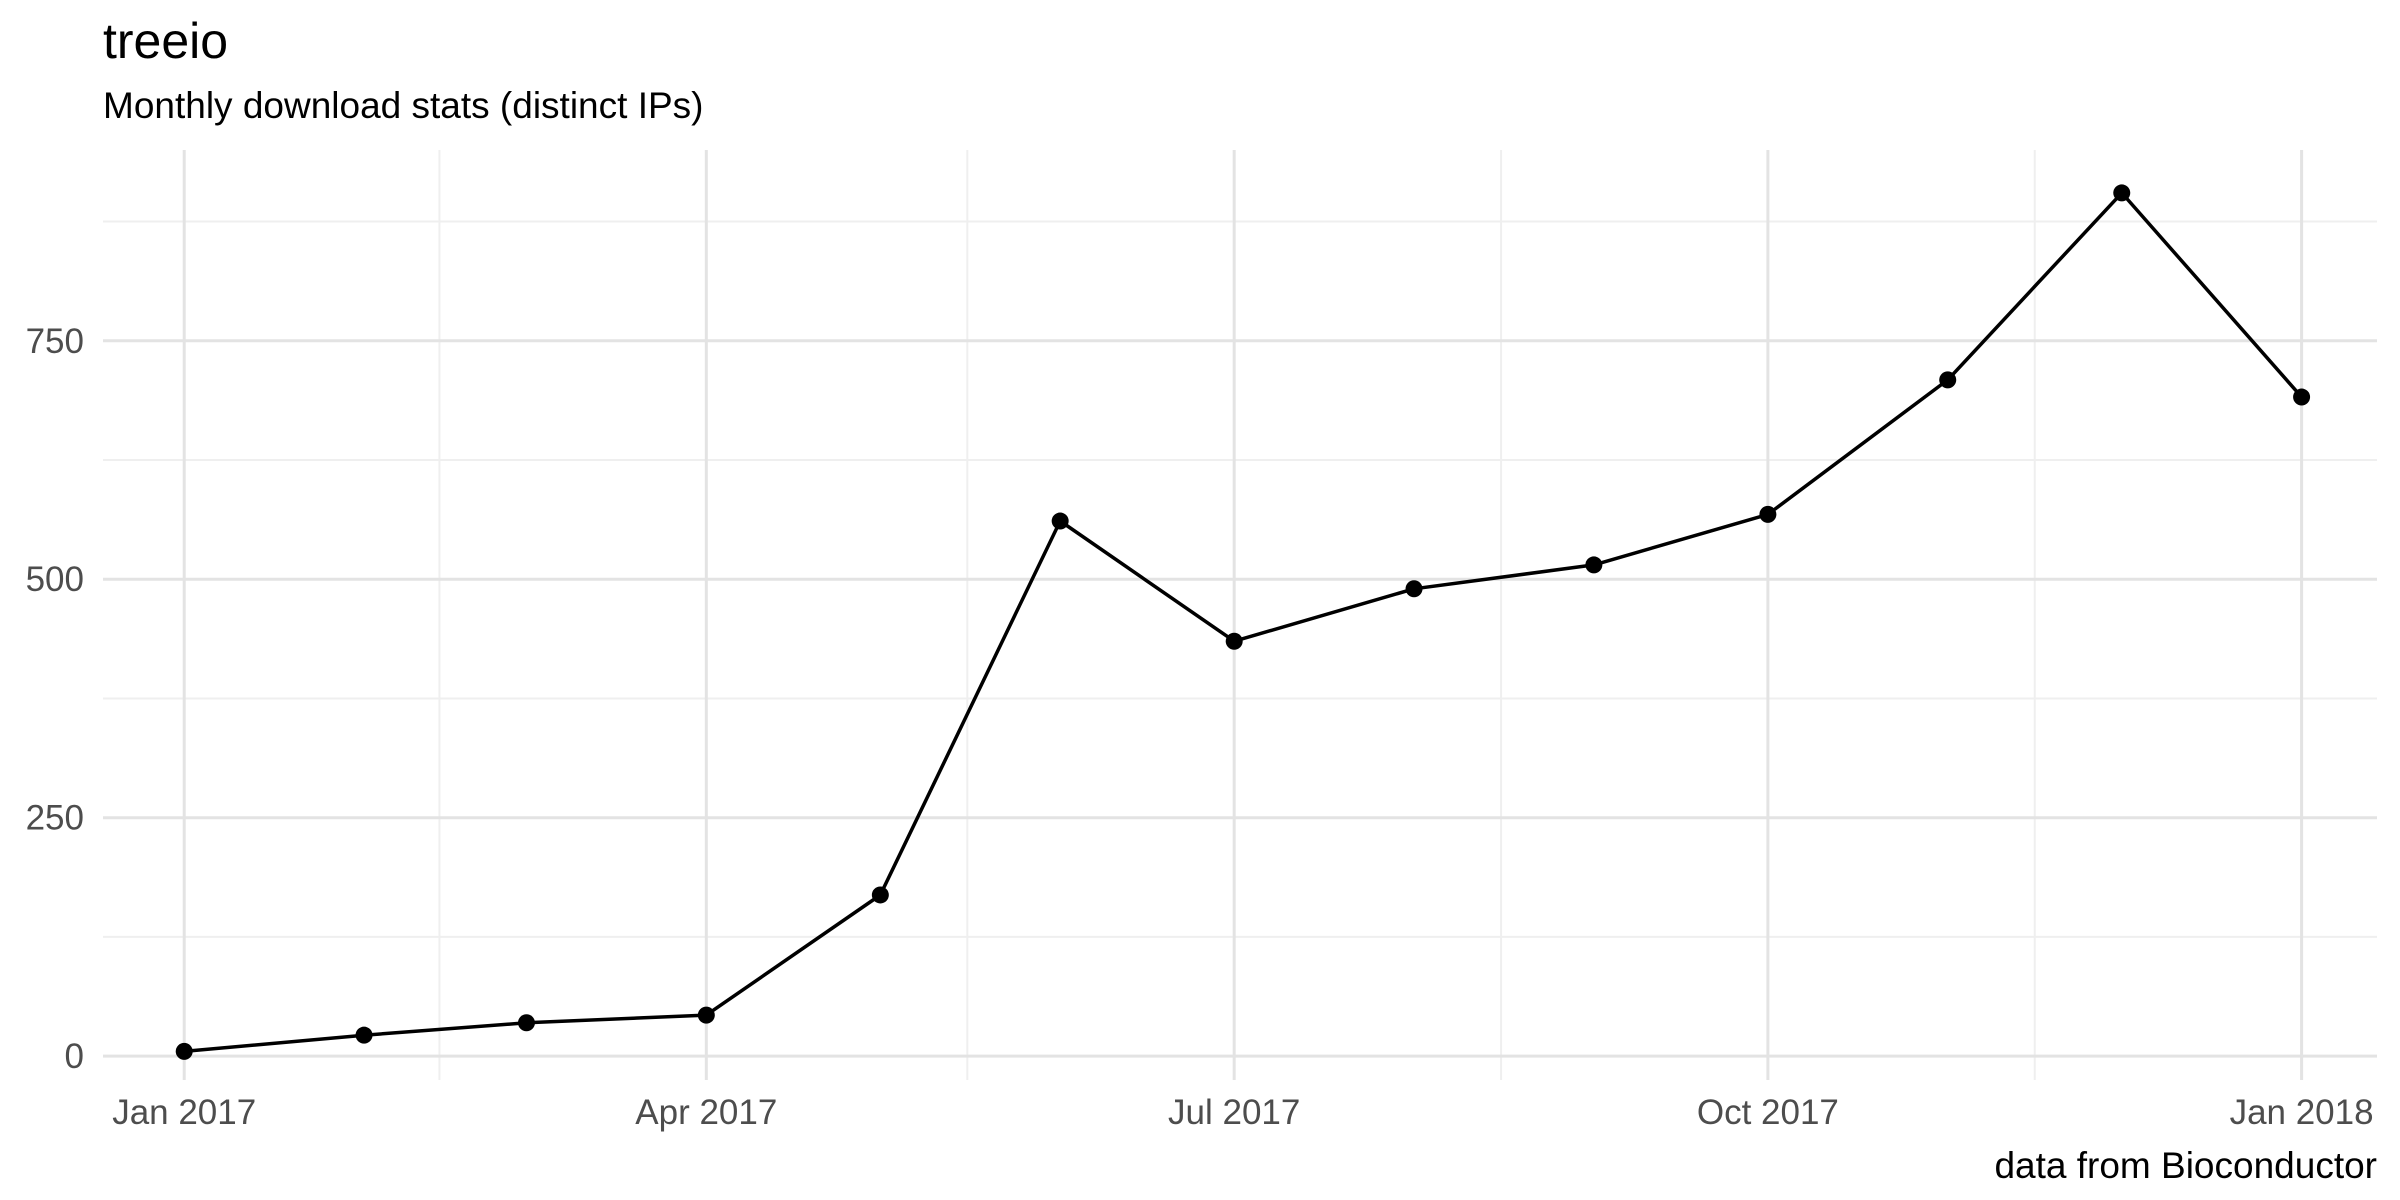  What do you see at coordinates (55, 341) in the screenshot?
I see `y-tick-label: 750` at bounding box center [55, 341].